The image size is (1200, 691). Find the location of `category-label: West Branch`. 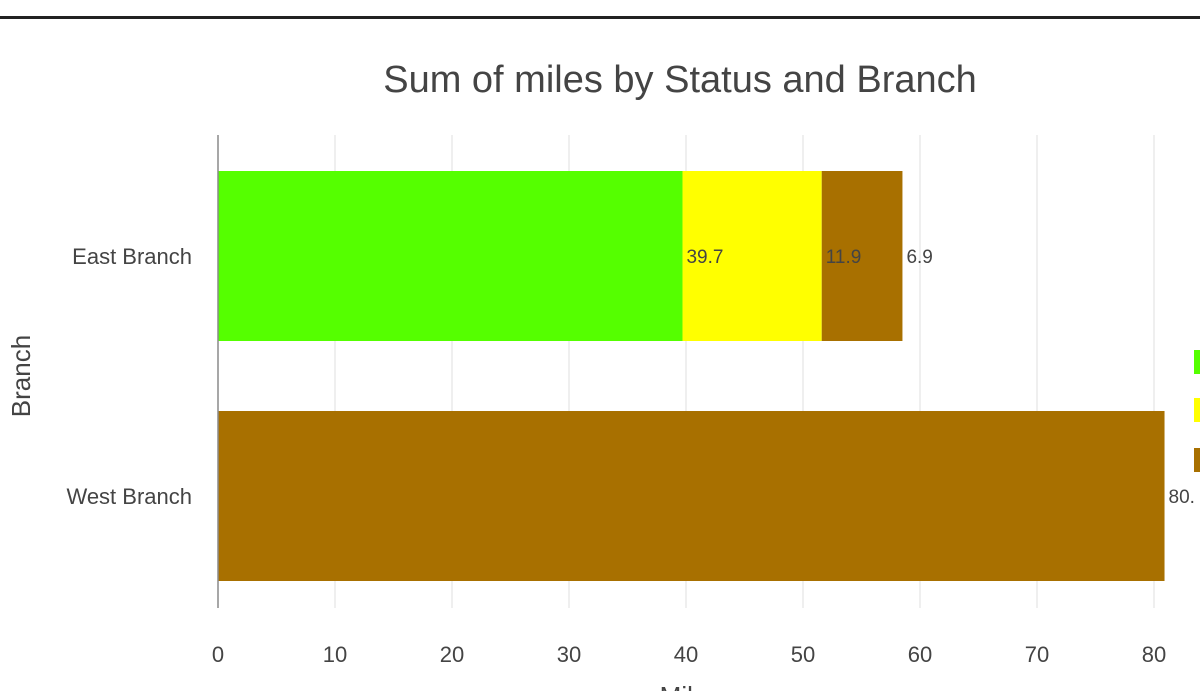

category-label: West Branch is located at coordinates (129, 496).